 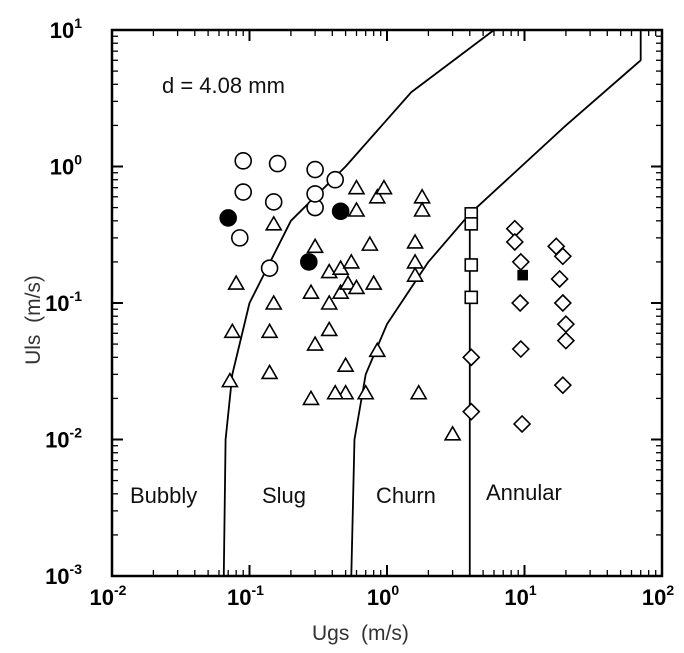 What do you see at coordinates (284, 495) in the screenshot?
I see `region-label-slug: Slug` at bounding box center [284, 495].